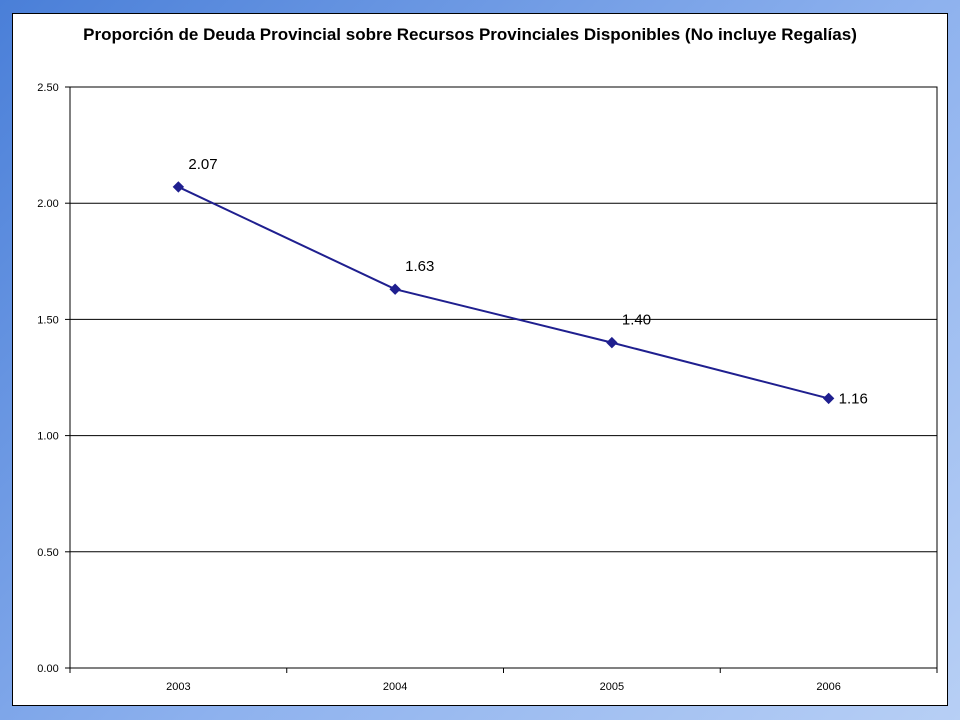 Image resolution: width=960 pixels, height=720 pixels. What do you see at coordinates (178, 687) in the screenshot?
I see `x-tick-label: 2003` at bounding box center [178, 687].